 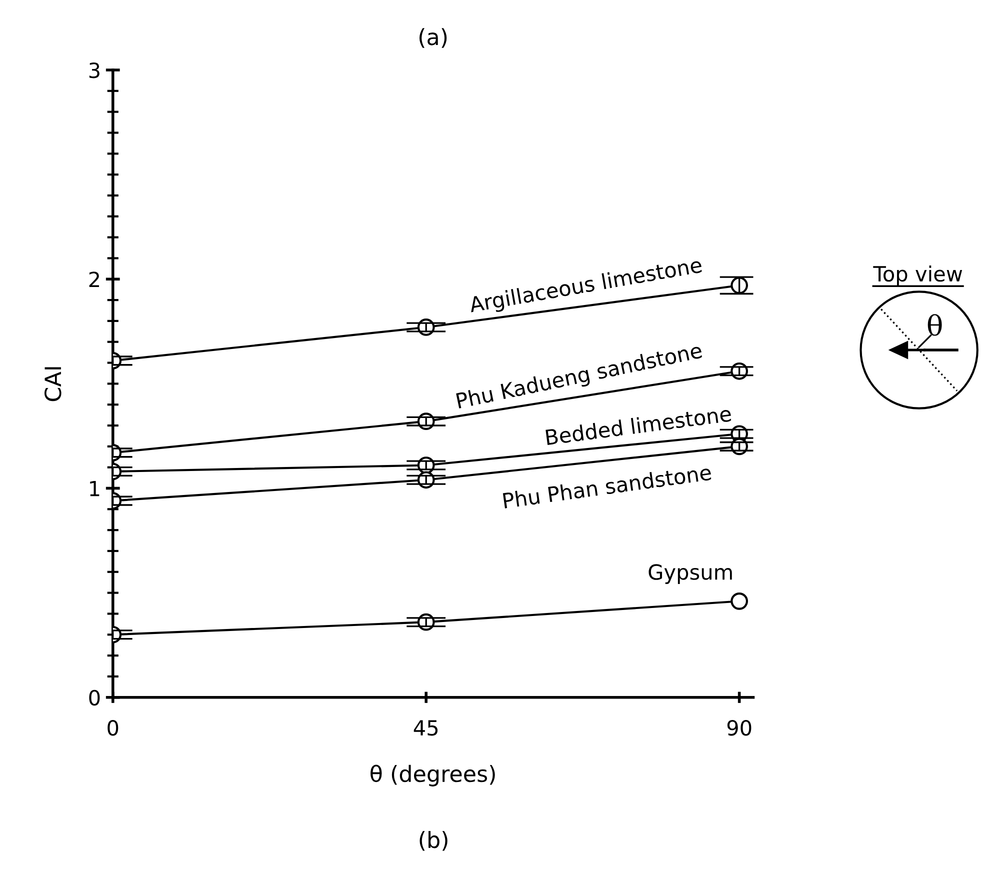 I want to click on y-tick-label: 0, so click(x=94, y=698).